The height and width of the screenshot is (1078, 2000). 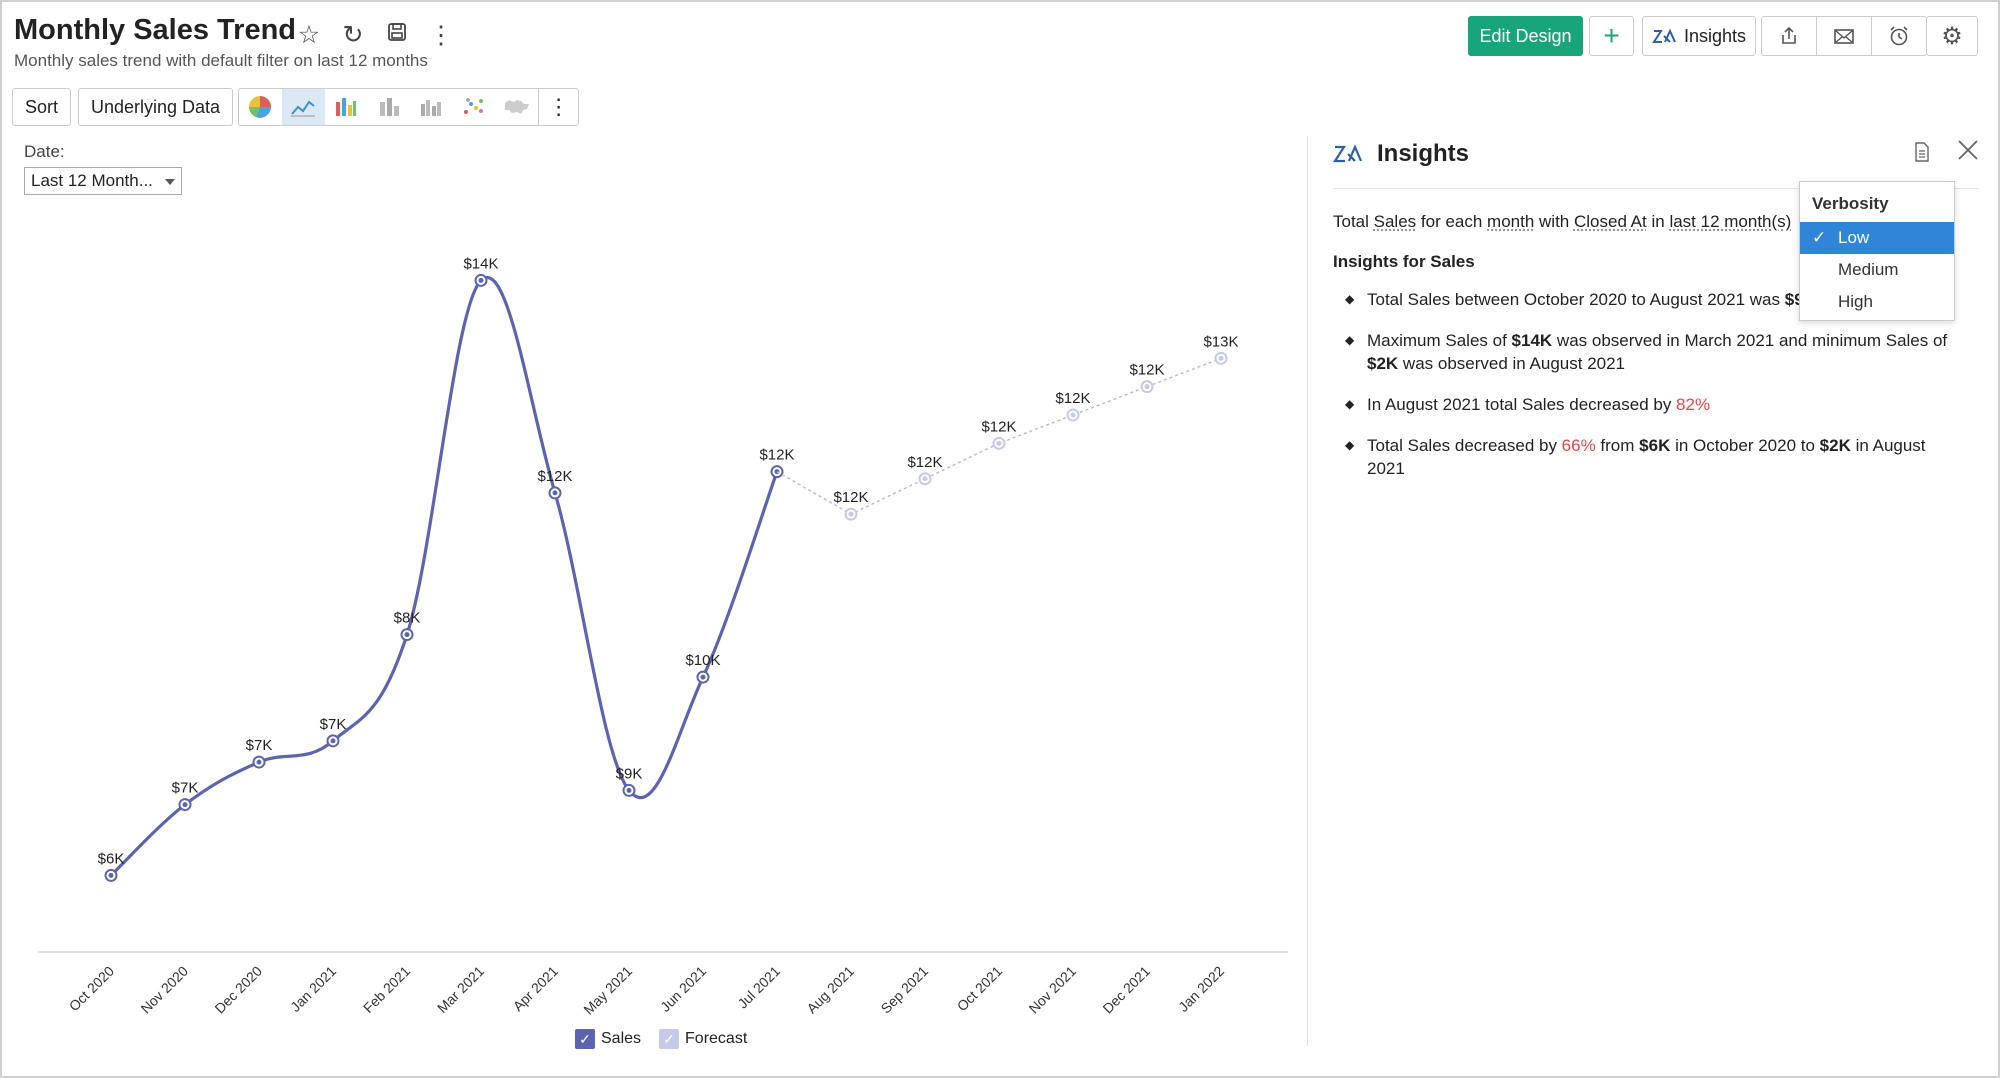 I want to click on data-label: $9K, so click(x=629, y=773).